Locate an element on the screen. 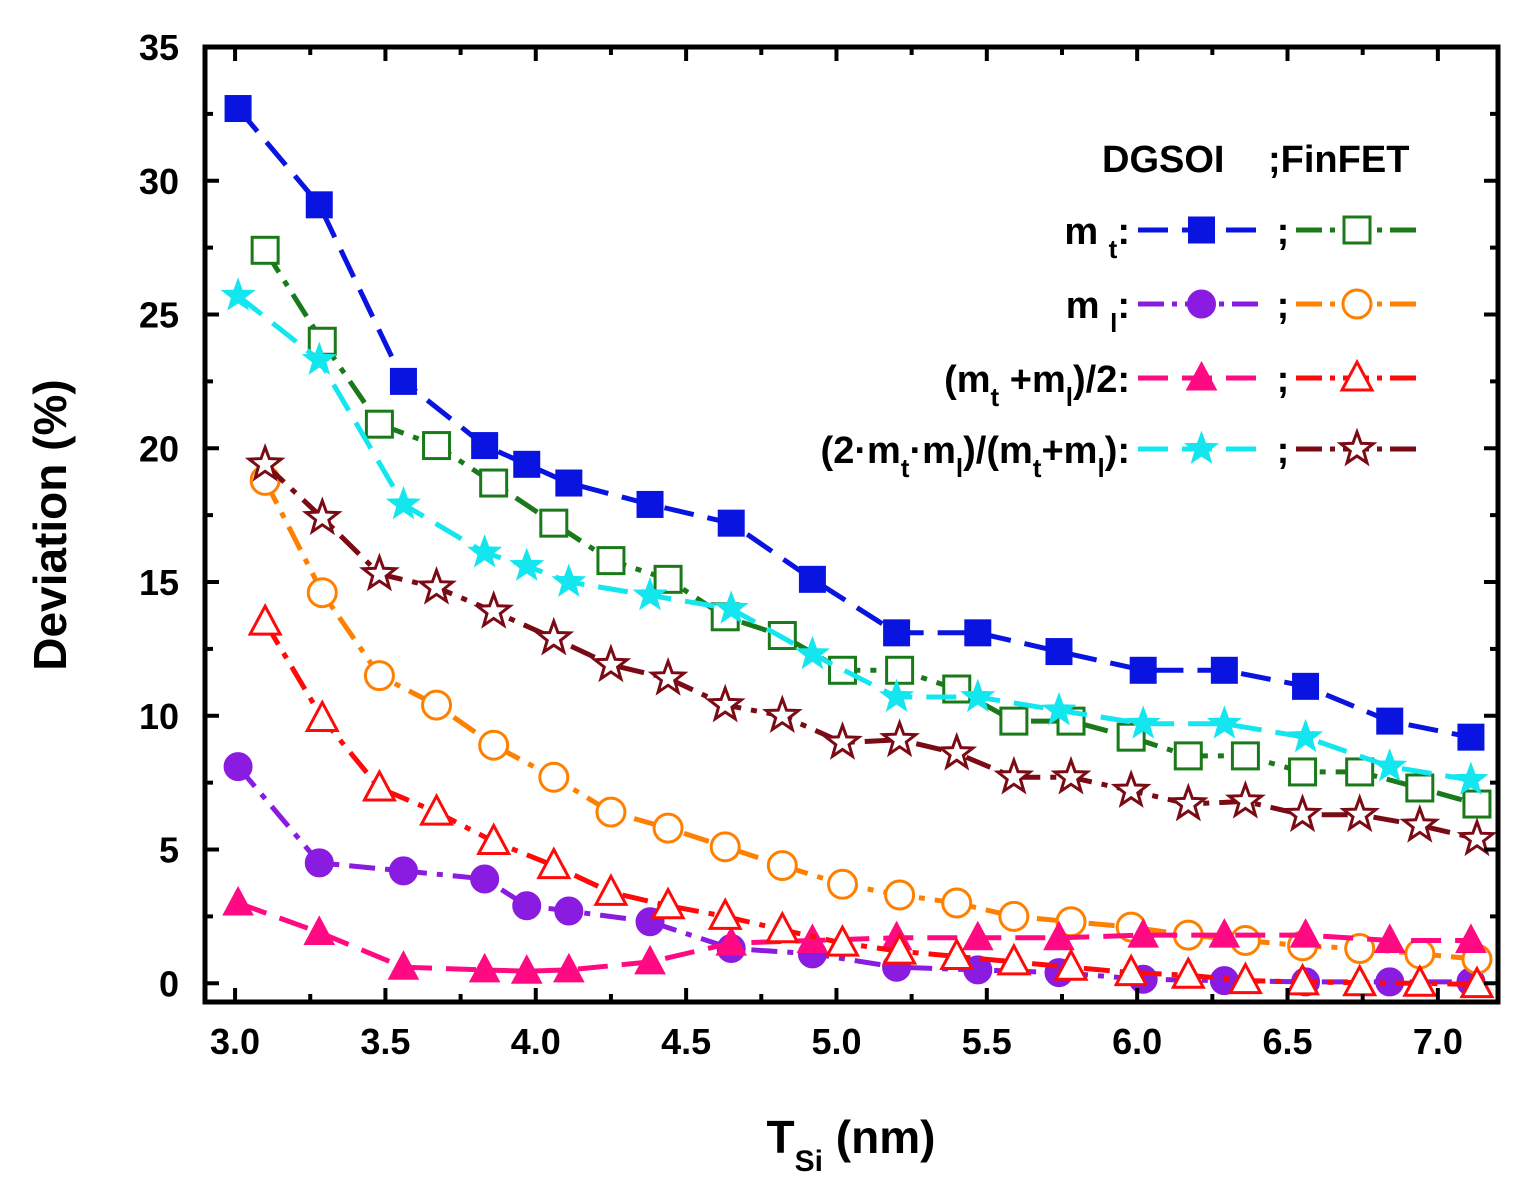 This screenshot has width=1522, height=1202. y-tick-label: 10 is located at coordinates (159, 716).